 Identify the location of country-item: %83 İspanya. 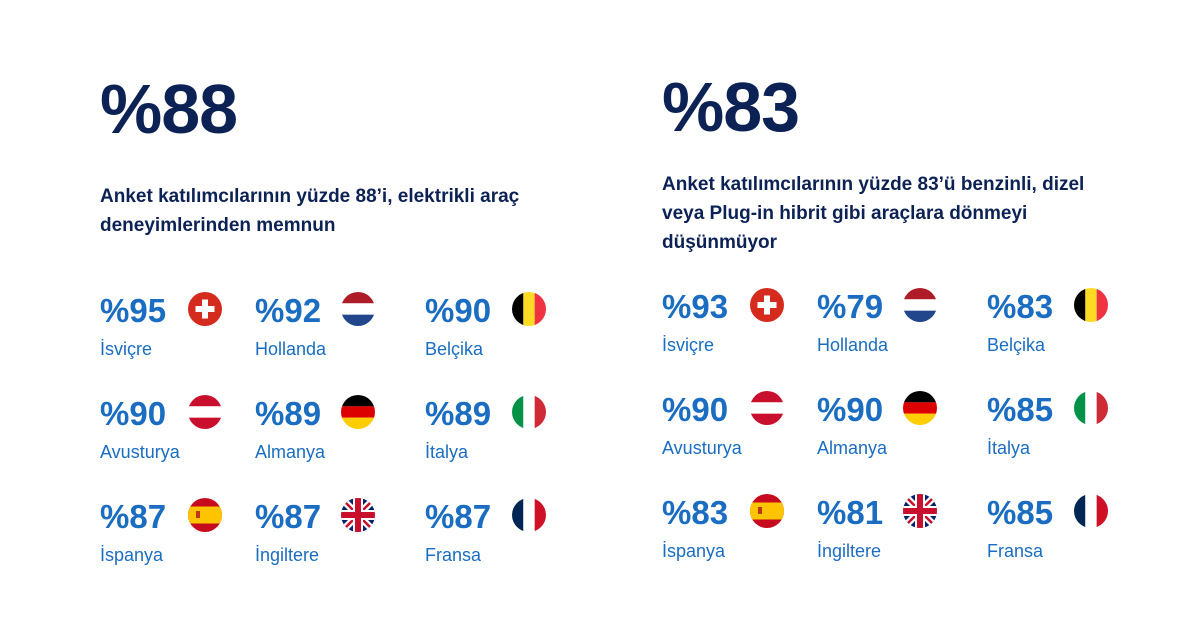
(747, 534).